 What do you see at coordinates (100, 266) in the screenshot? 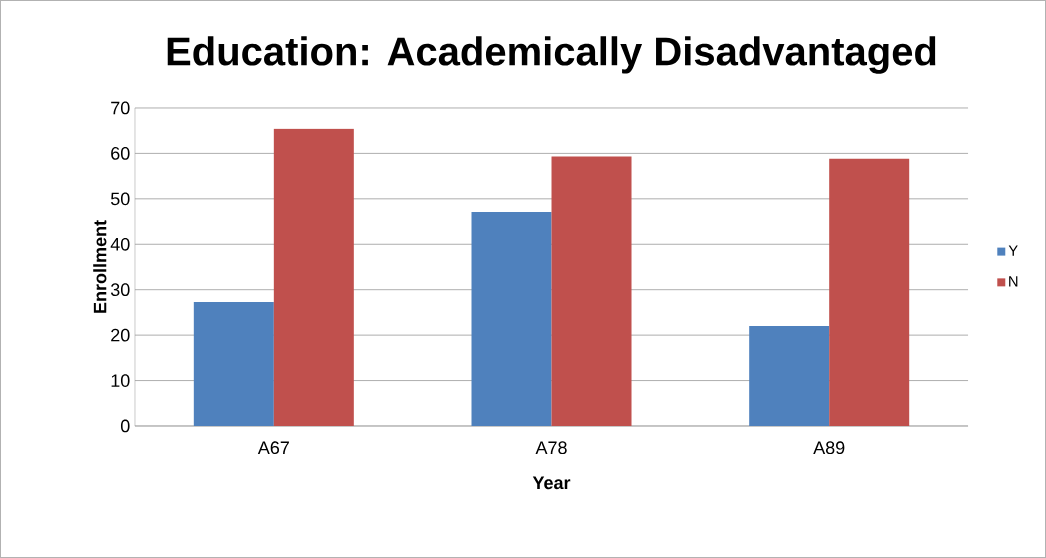
I see `y-axis-title: Enrollment` at bounding box center [100, 266].